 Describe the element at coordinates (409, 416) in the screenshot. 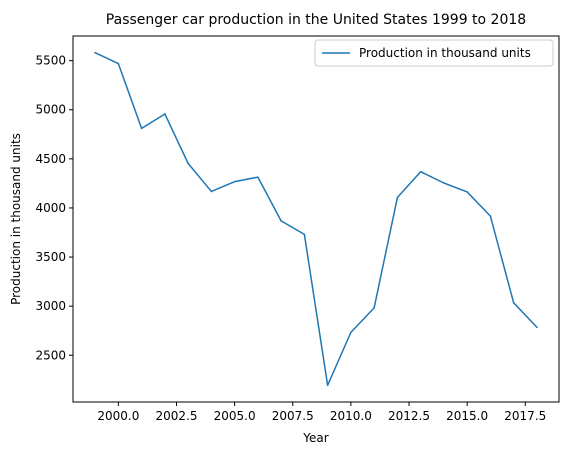

I see `x-tick-label: 2012.5` at that location.